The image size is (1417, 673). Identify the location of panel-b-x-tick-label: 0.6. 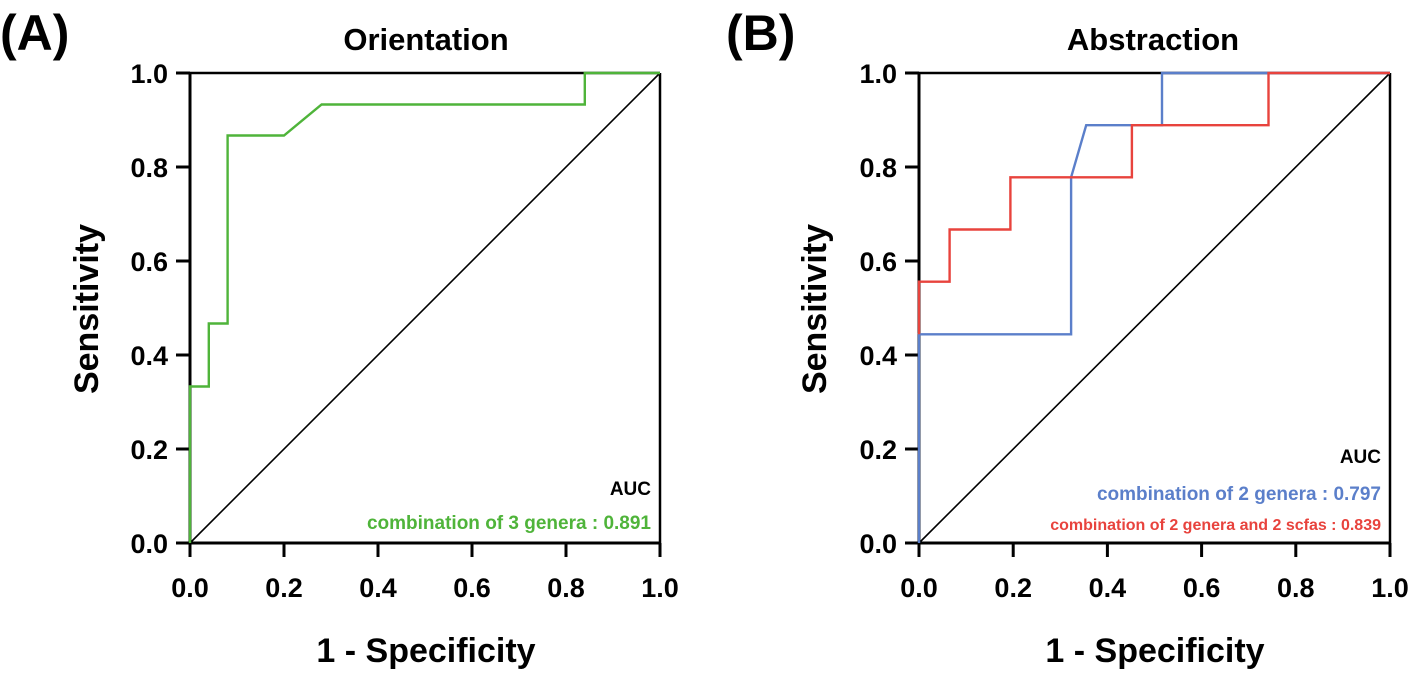
(1202, 588).